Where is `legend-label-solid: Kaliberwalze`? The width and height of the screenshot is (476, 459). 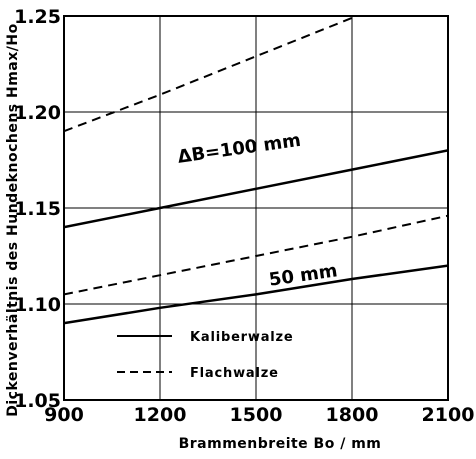
legend-label-solid: Kaliberwalze is located at coordinates (242, 337).